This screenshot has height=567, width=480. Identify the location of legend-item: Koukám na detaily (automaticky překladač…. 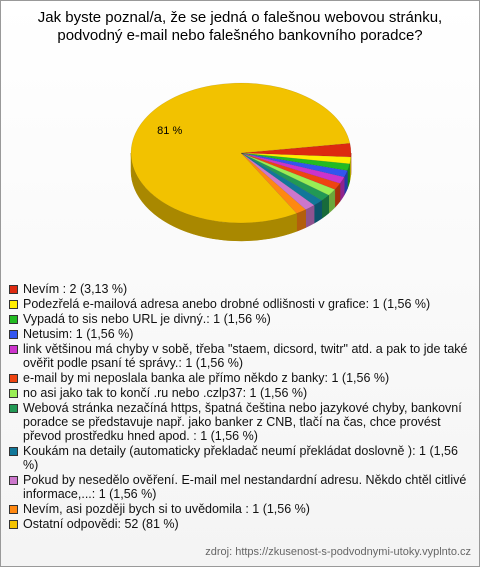
(240, 458).